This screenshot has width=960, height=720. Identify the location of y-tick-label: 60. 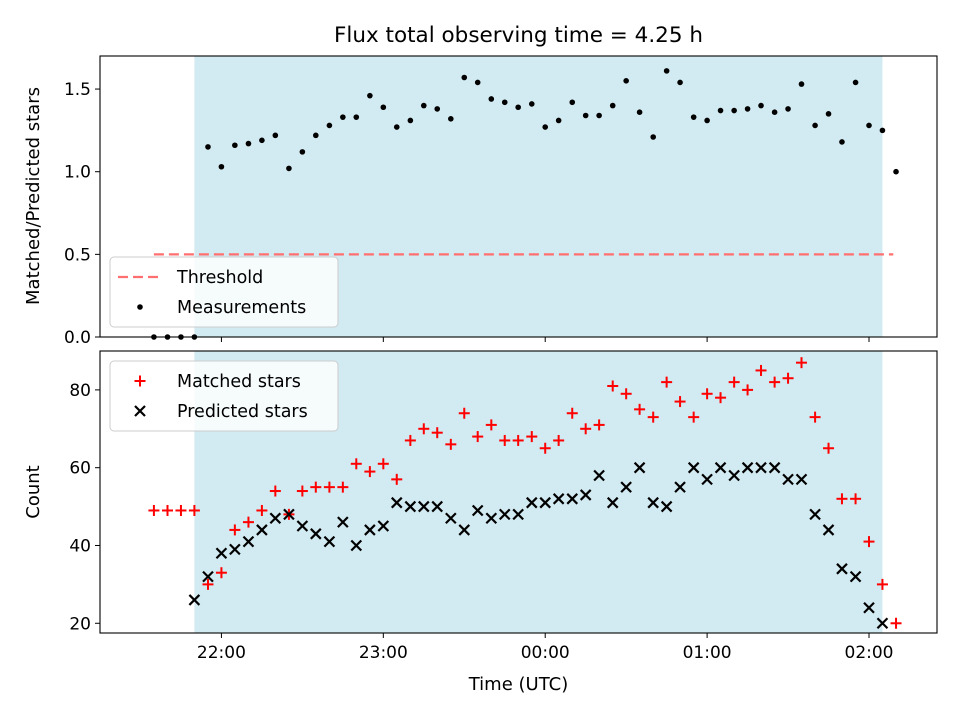
(80, 469).